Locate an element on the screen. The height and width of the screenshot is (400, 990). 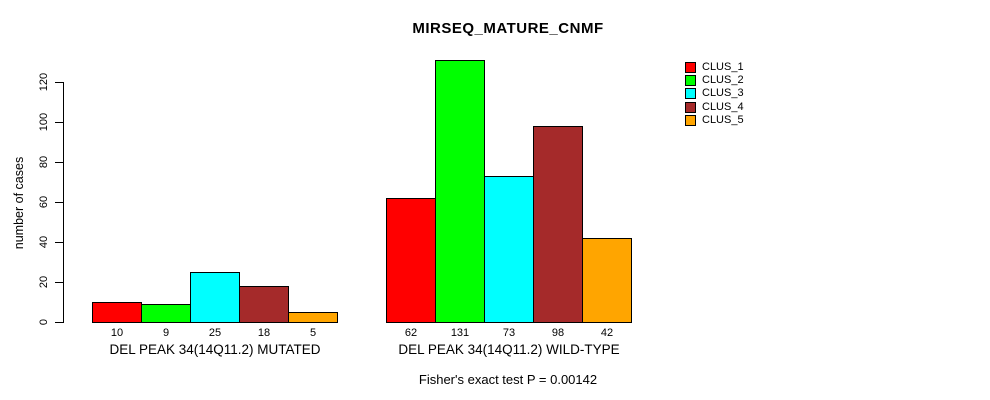
bar-value-label: 62 is located at coordinates (411, 333).